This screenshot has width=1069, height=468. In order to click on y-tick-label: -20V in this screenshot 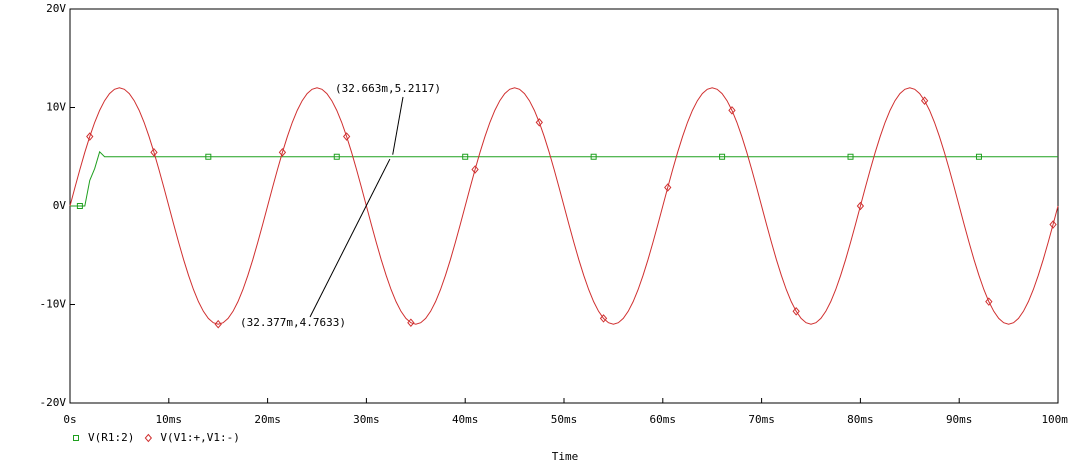, I will do `click(53, 402)`.